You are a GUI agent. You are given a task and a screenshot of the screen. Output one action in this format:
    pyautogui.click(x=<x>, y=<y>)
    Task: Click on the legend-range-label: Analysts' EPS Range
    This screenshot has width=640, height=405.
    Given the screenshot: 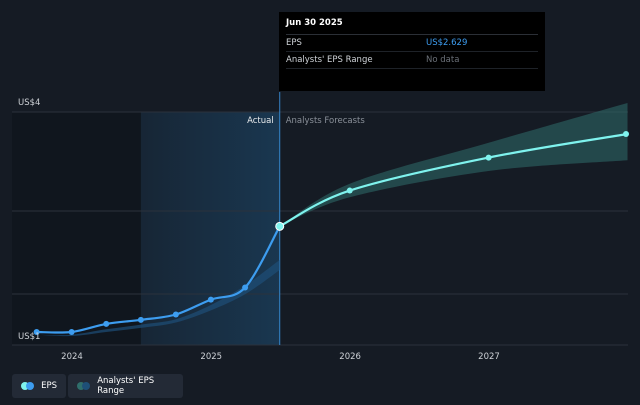 What is the action you would take?
    pyautogui.click(x=126, y=386)
    